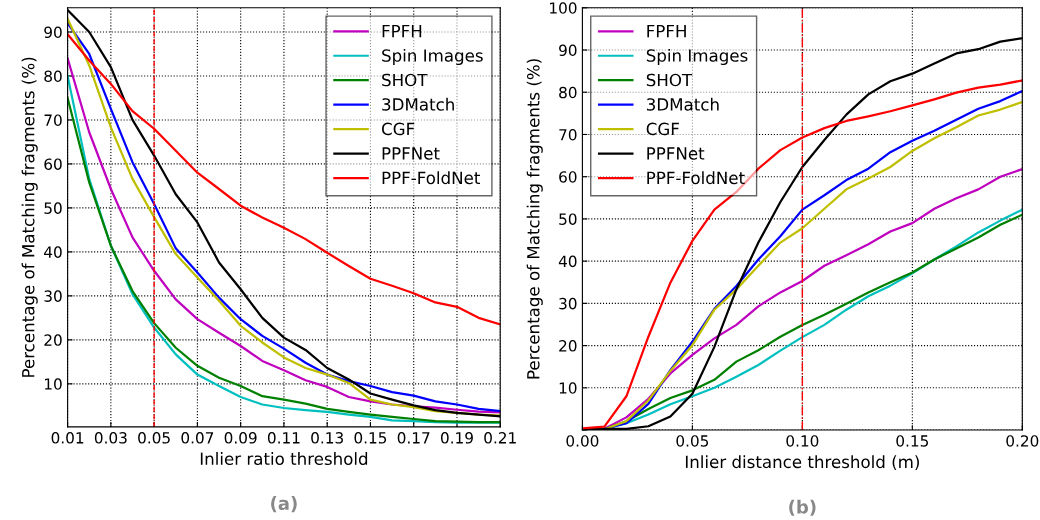 This screenshot has height=520, width=1040. I want to click on text: (a), so click(284, 504).